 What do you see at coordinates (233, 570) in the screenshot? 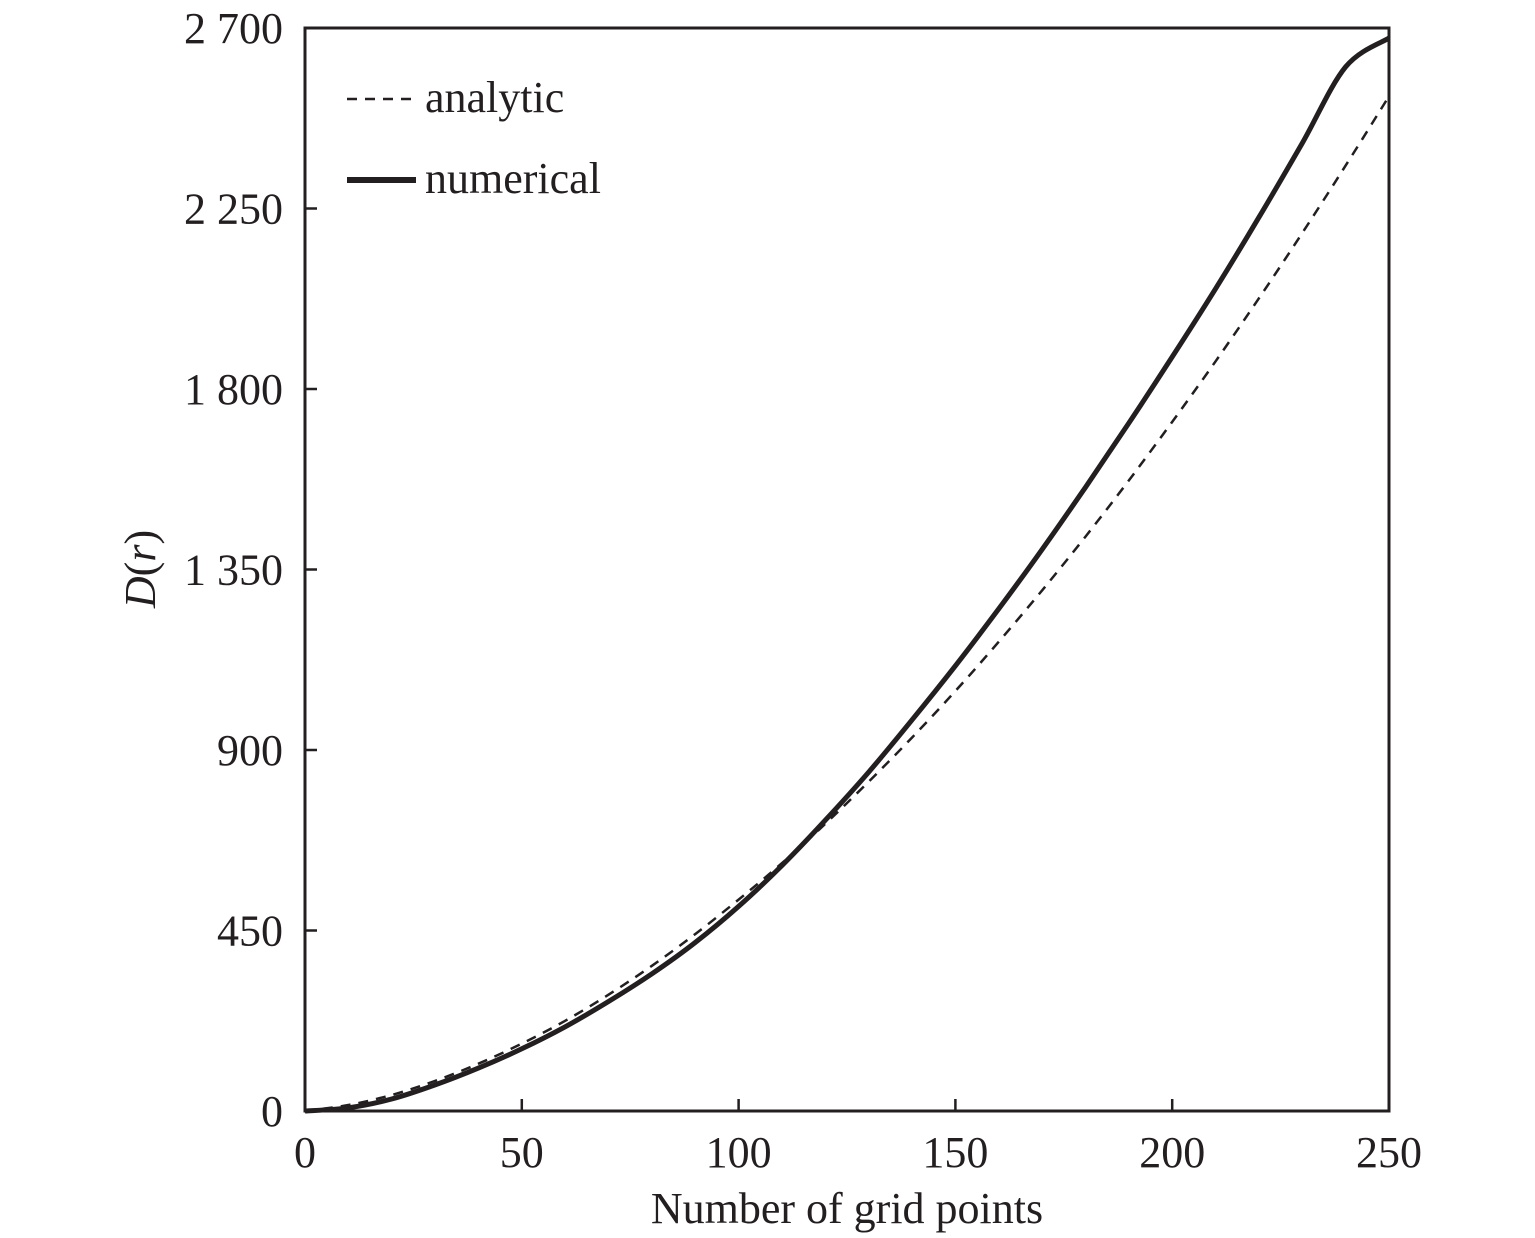
I see `y-tick-label: 1 350` at bounding box center [233, 570].